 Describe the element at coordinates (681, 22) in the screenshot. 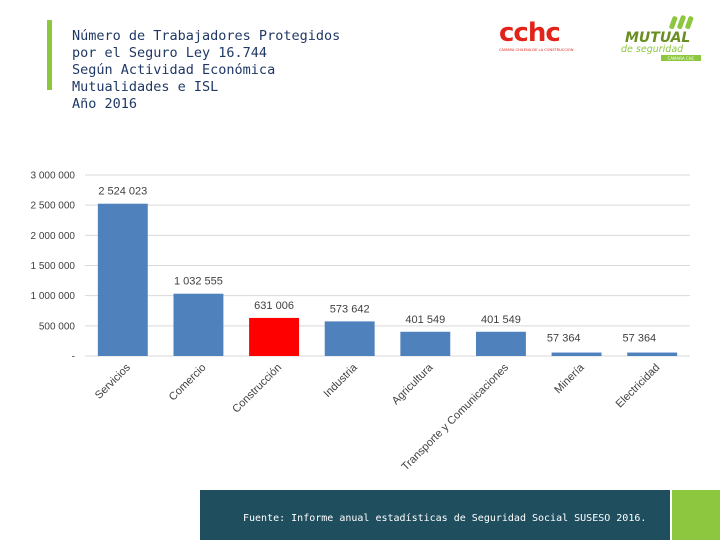

I see `mutual-figures-icon` at that location.